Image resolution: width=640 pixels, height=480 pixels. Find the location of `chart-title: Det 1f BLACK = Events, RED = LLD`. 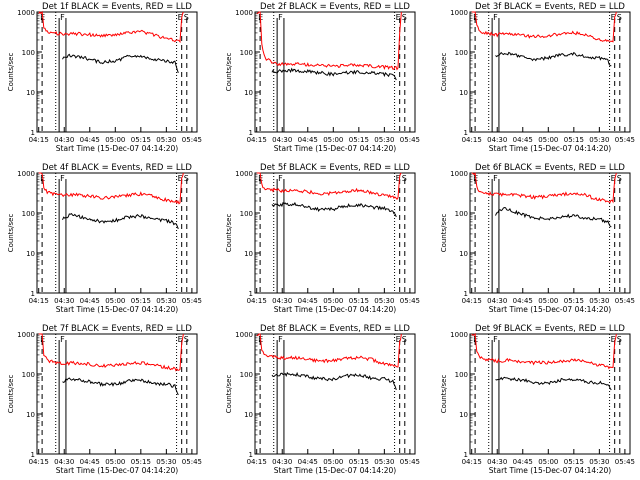

chart-title: Det 1f BLACK = Events, RED = LLD is located at coordinates (117, 7).